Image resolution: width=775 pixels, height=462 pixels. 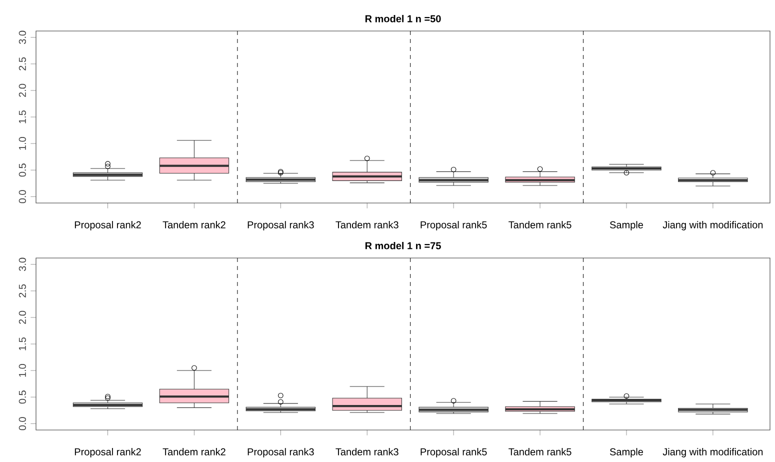 I want to click on chart-title: R model 1 n =50, so click(x=403, y=18).